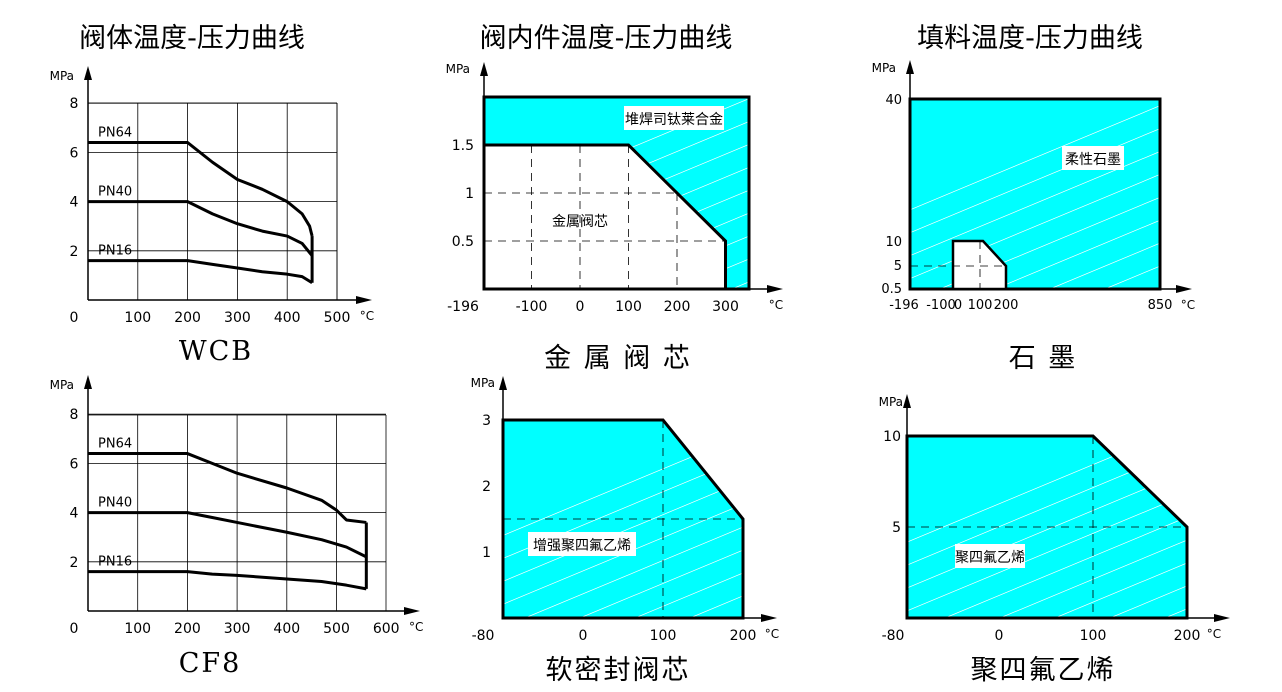  I want to click on y-tick-label: 6, so click(74, 464).